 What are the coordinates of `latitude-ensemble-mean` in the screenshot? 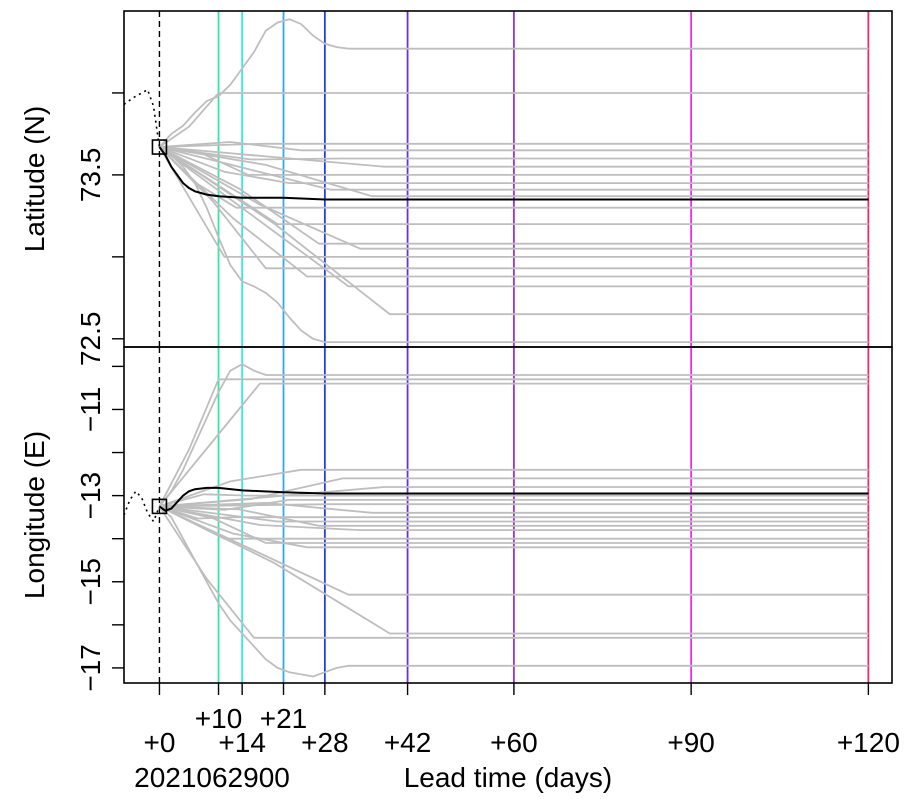 It's located at (513, 173).